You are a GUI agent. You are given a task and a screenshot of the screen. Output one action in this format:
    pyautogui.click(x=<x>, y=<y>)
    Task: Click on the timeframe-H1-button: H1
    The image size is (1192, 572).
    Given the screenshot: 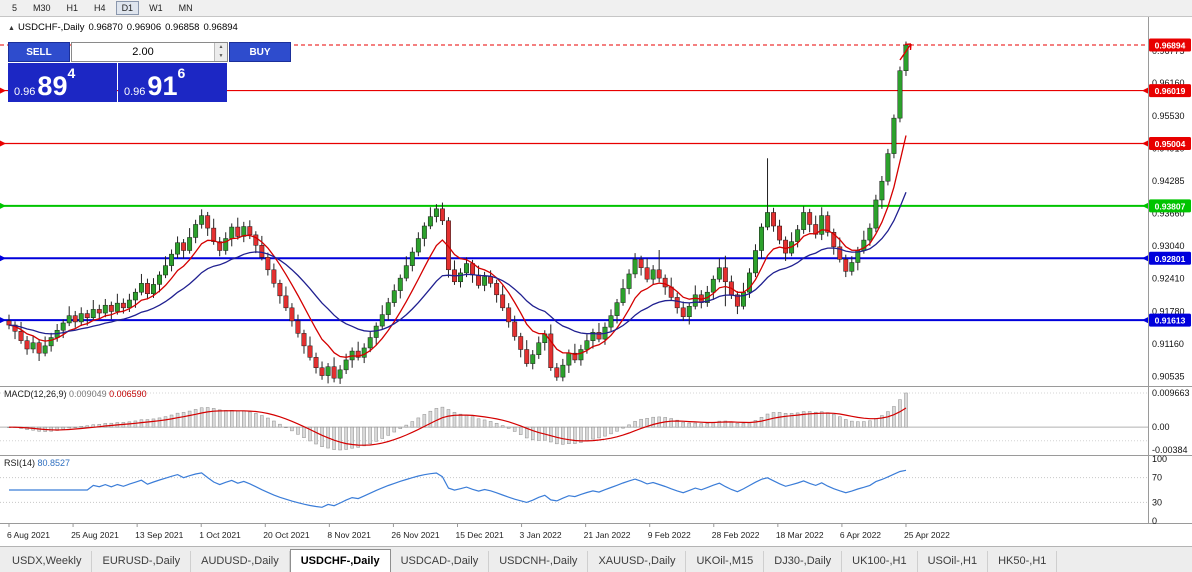 What is the action you would take?
    pyautogui.click(x=72, y=8)
    